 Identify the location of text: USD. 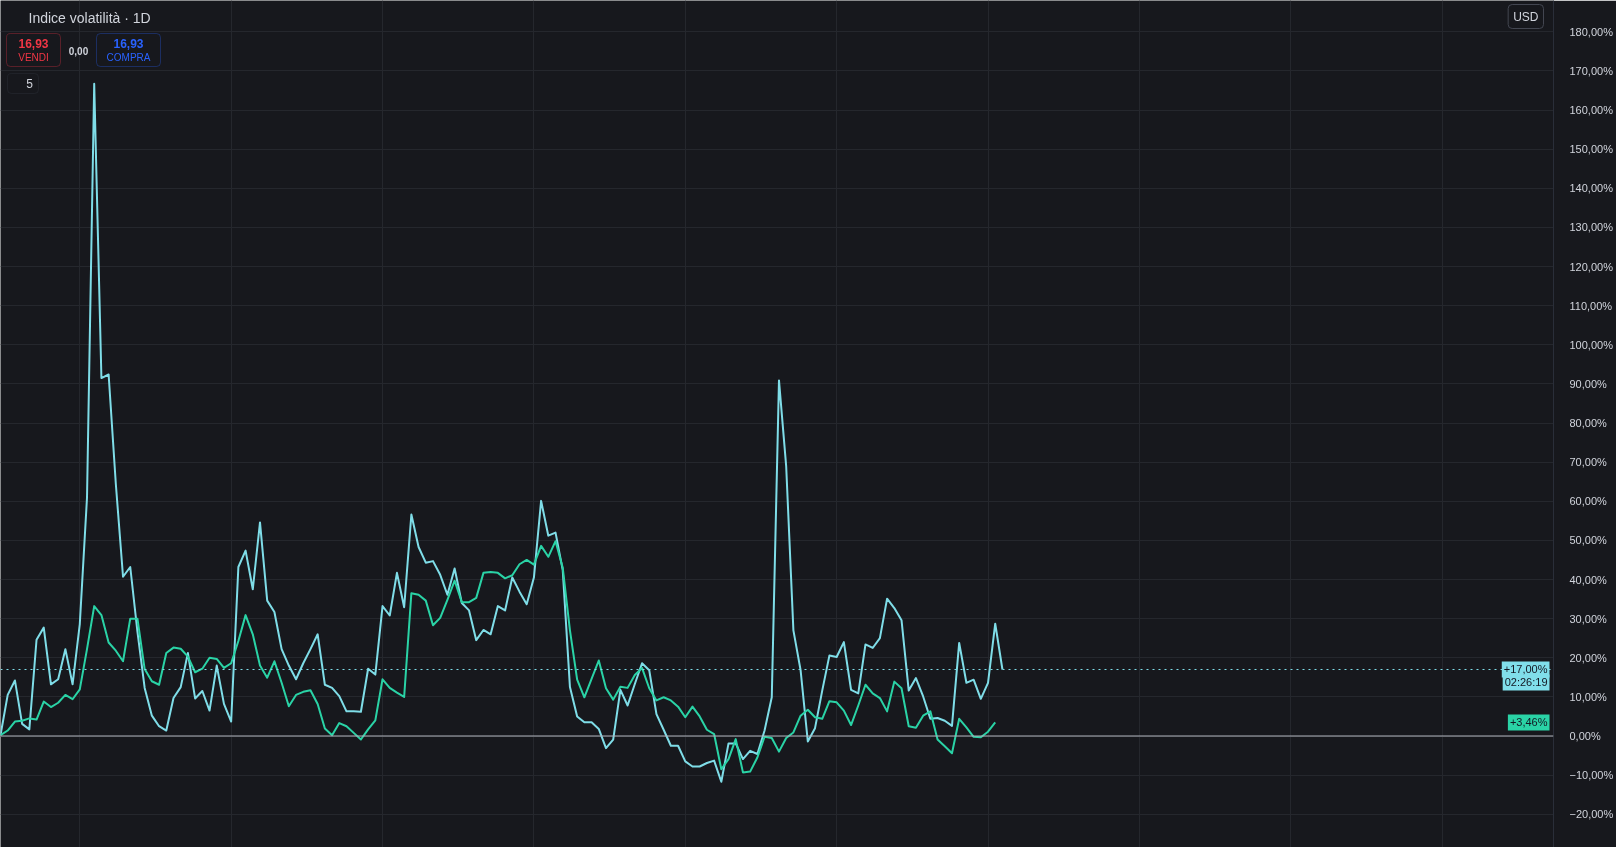
(1526, 16).